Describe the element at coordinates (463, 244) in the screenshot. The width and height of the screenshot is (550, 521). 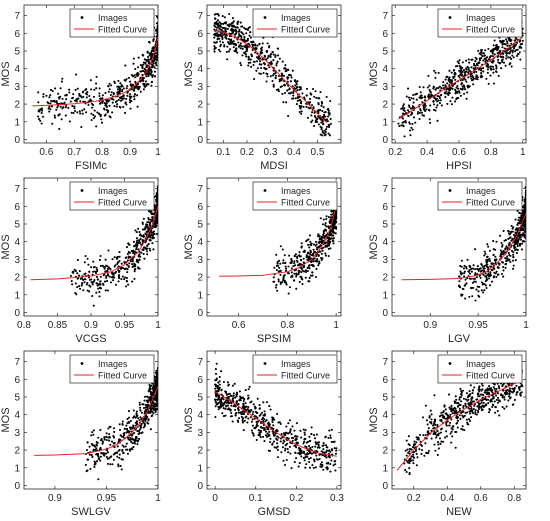
I see `series-images` at that location.